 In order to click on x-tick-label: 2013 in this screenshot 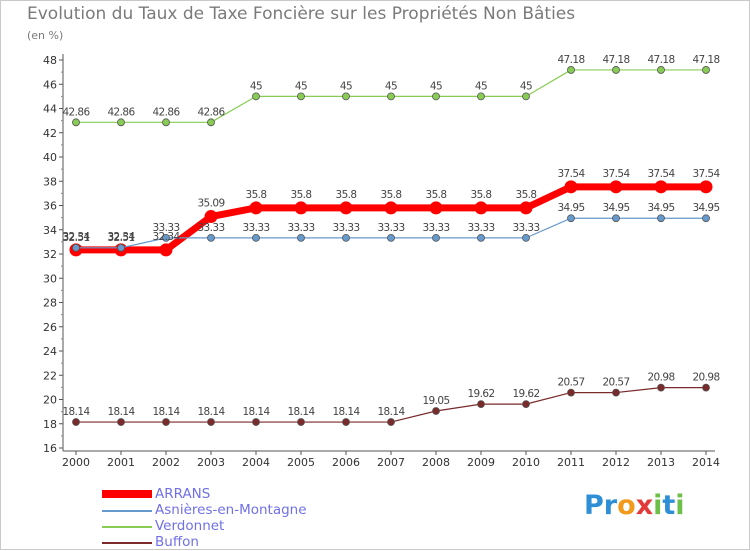, I will do `click(661, 462)`.